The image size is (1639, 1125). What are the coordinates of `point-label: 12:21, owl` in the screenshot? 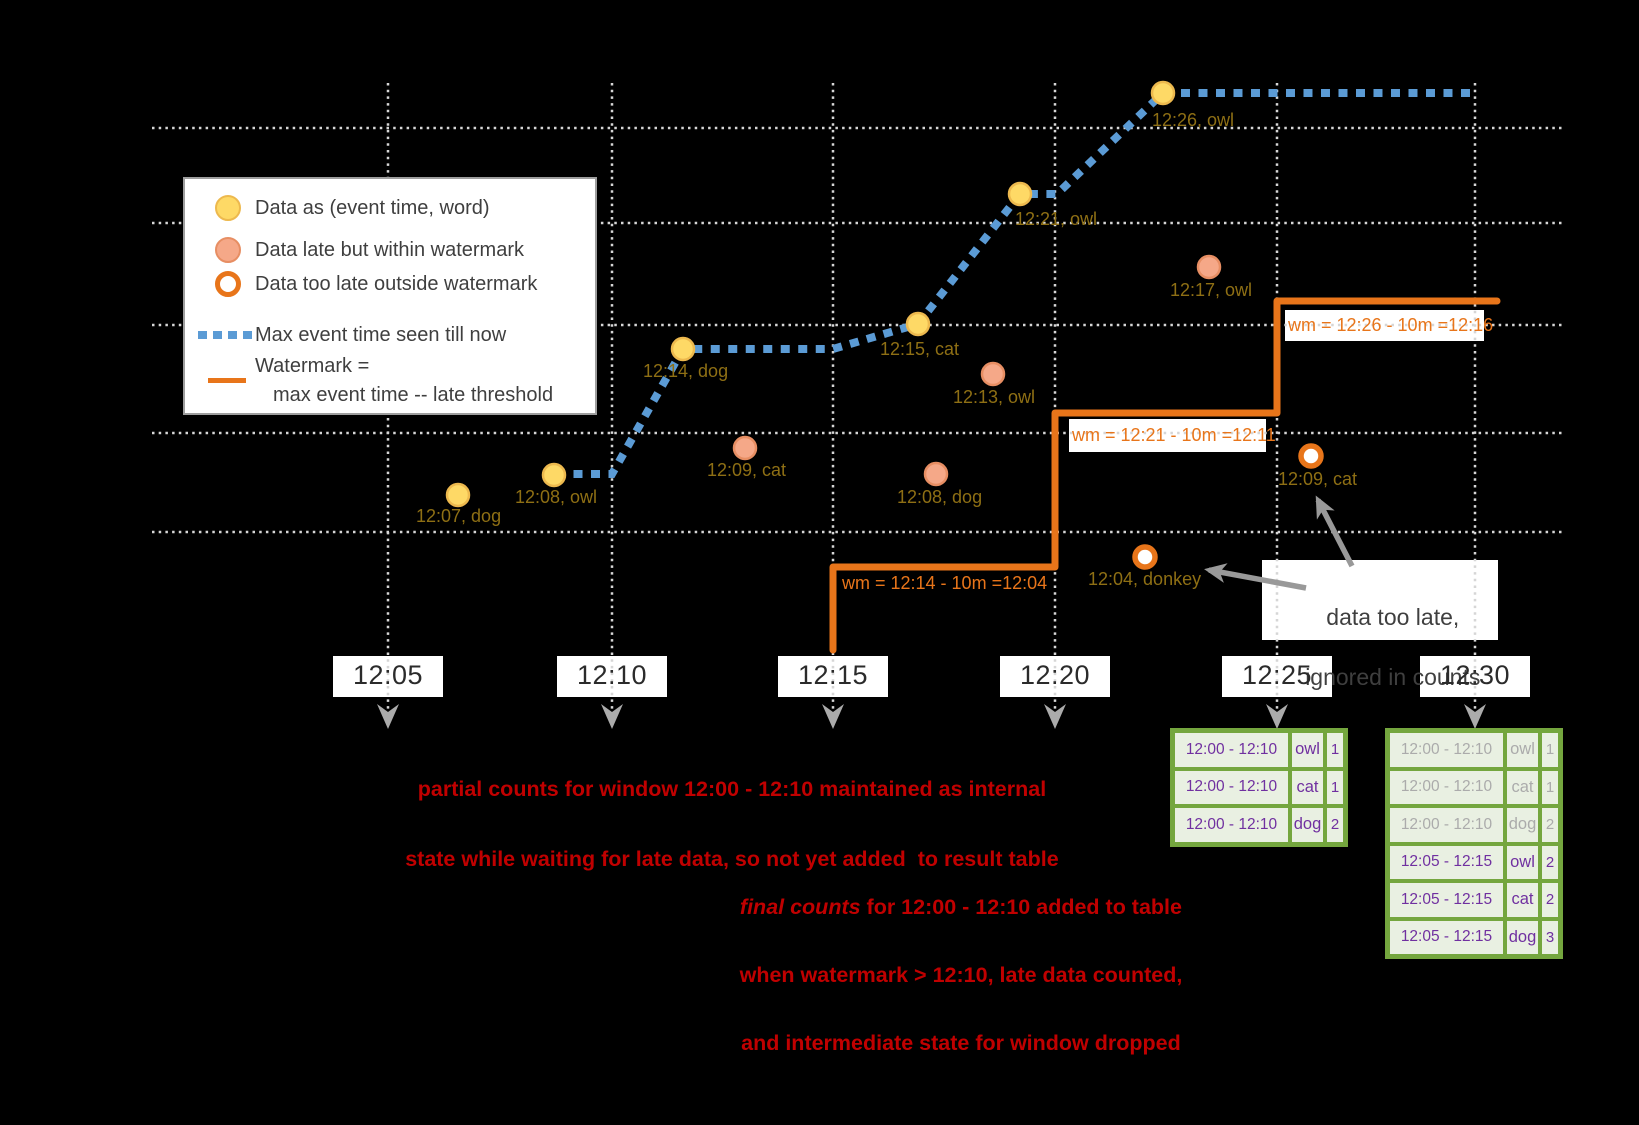 It's located at (1056, 219).